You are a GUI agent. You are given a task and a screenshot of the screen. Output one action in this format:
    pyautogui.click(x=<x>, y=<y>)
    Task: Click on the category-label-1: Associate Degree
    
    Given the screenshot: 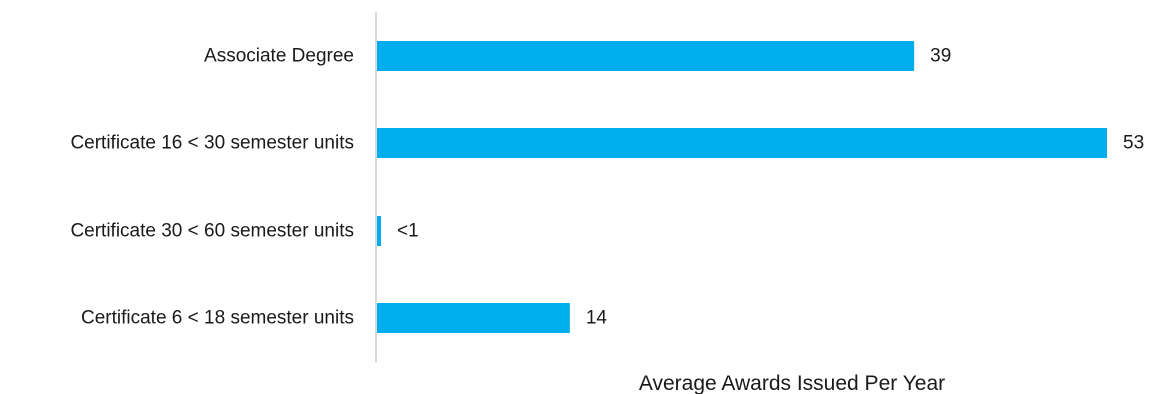 What is the action you would take?
    pyautogui.click(x=279, y=56)
    